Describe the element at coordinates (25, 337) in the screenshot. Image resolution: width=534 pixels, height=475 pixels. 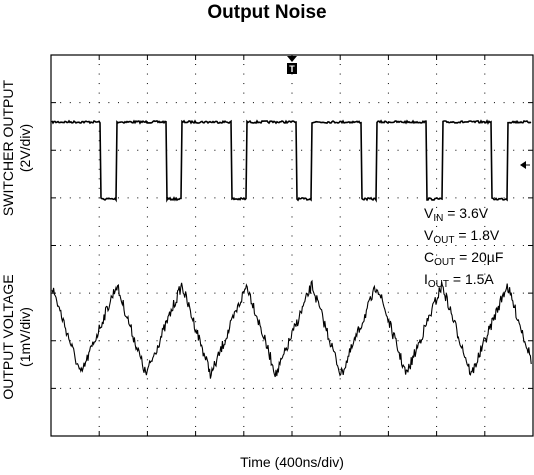
I see `y-axis-label-output-line2: (1mV/div)` at that location.